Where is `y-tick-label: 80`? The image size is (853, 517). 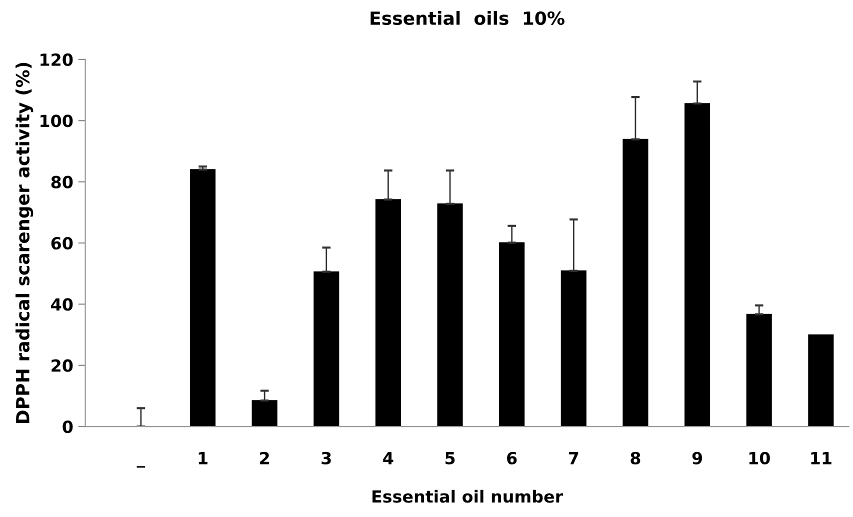
y-tick-label: 80 is located at coordinates (62, 182).